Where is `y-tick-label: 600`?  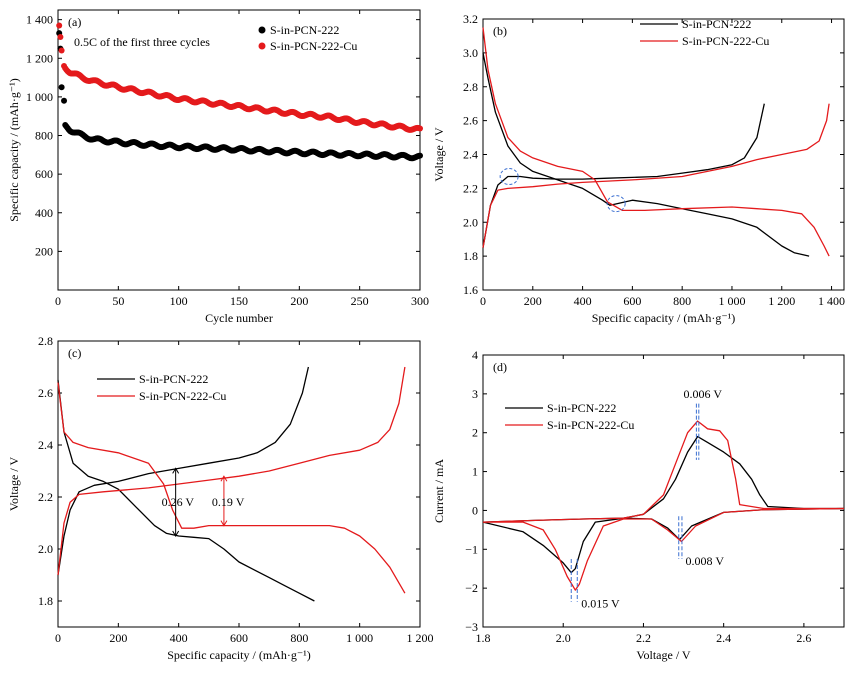 y-tick-label: 600 is located at coordinates (44, 174).